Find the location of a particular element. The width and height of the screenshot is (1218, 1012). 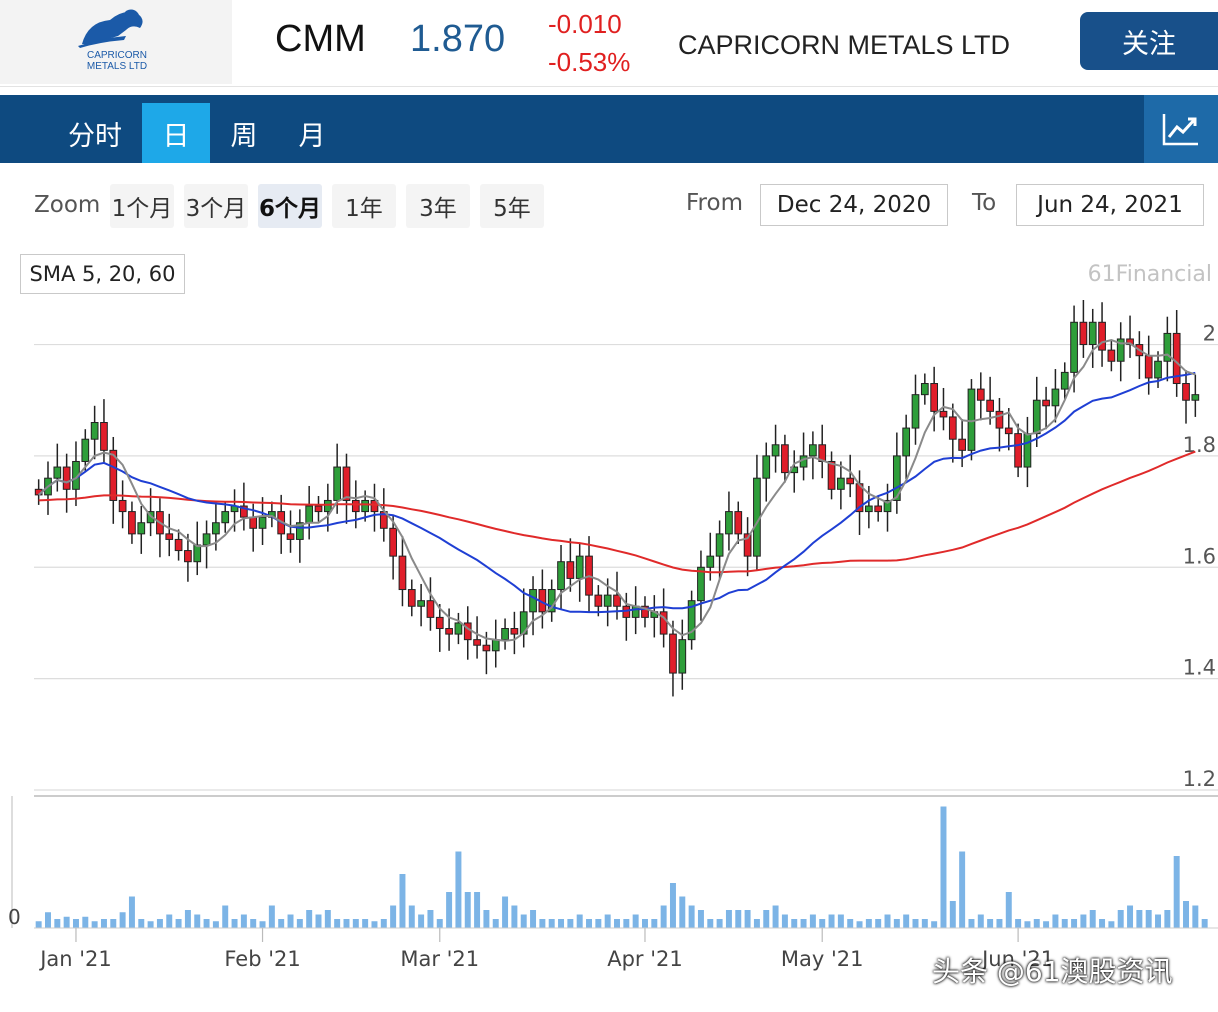

x-tick-label: Apr '21 is located at coordinates (645, 959).